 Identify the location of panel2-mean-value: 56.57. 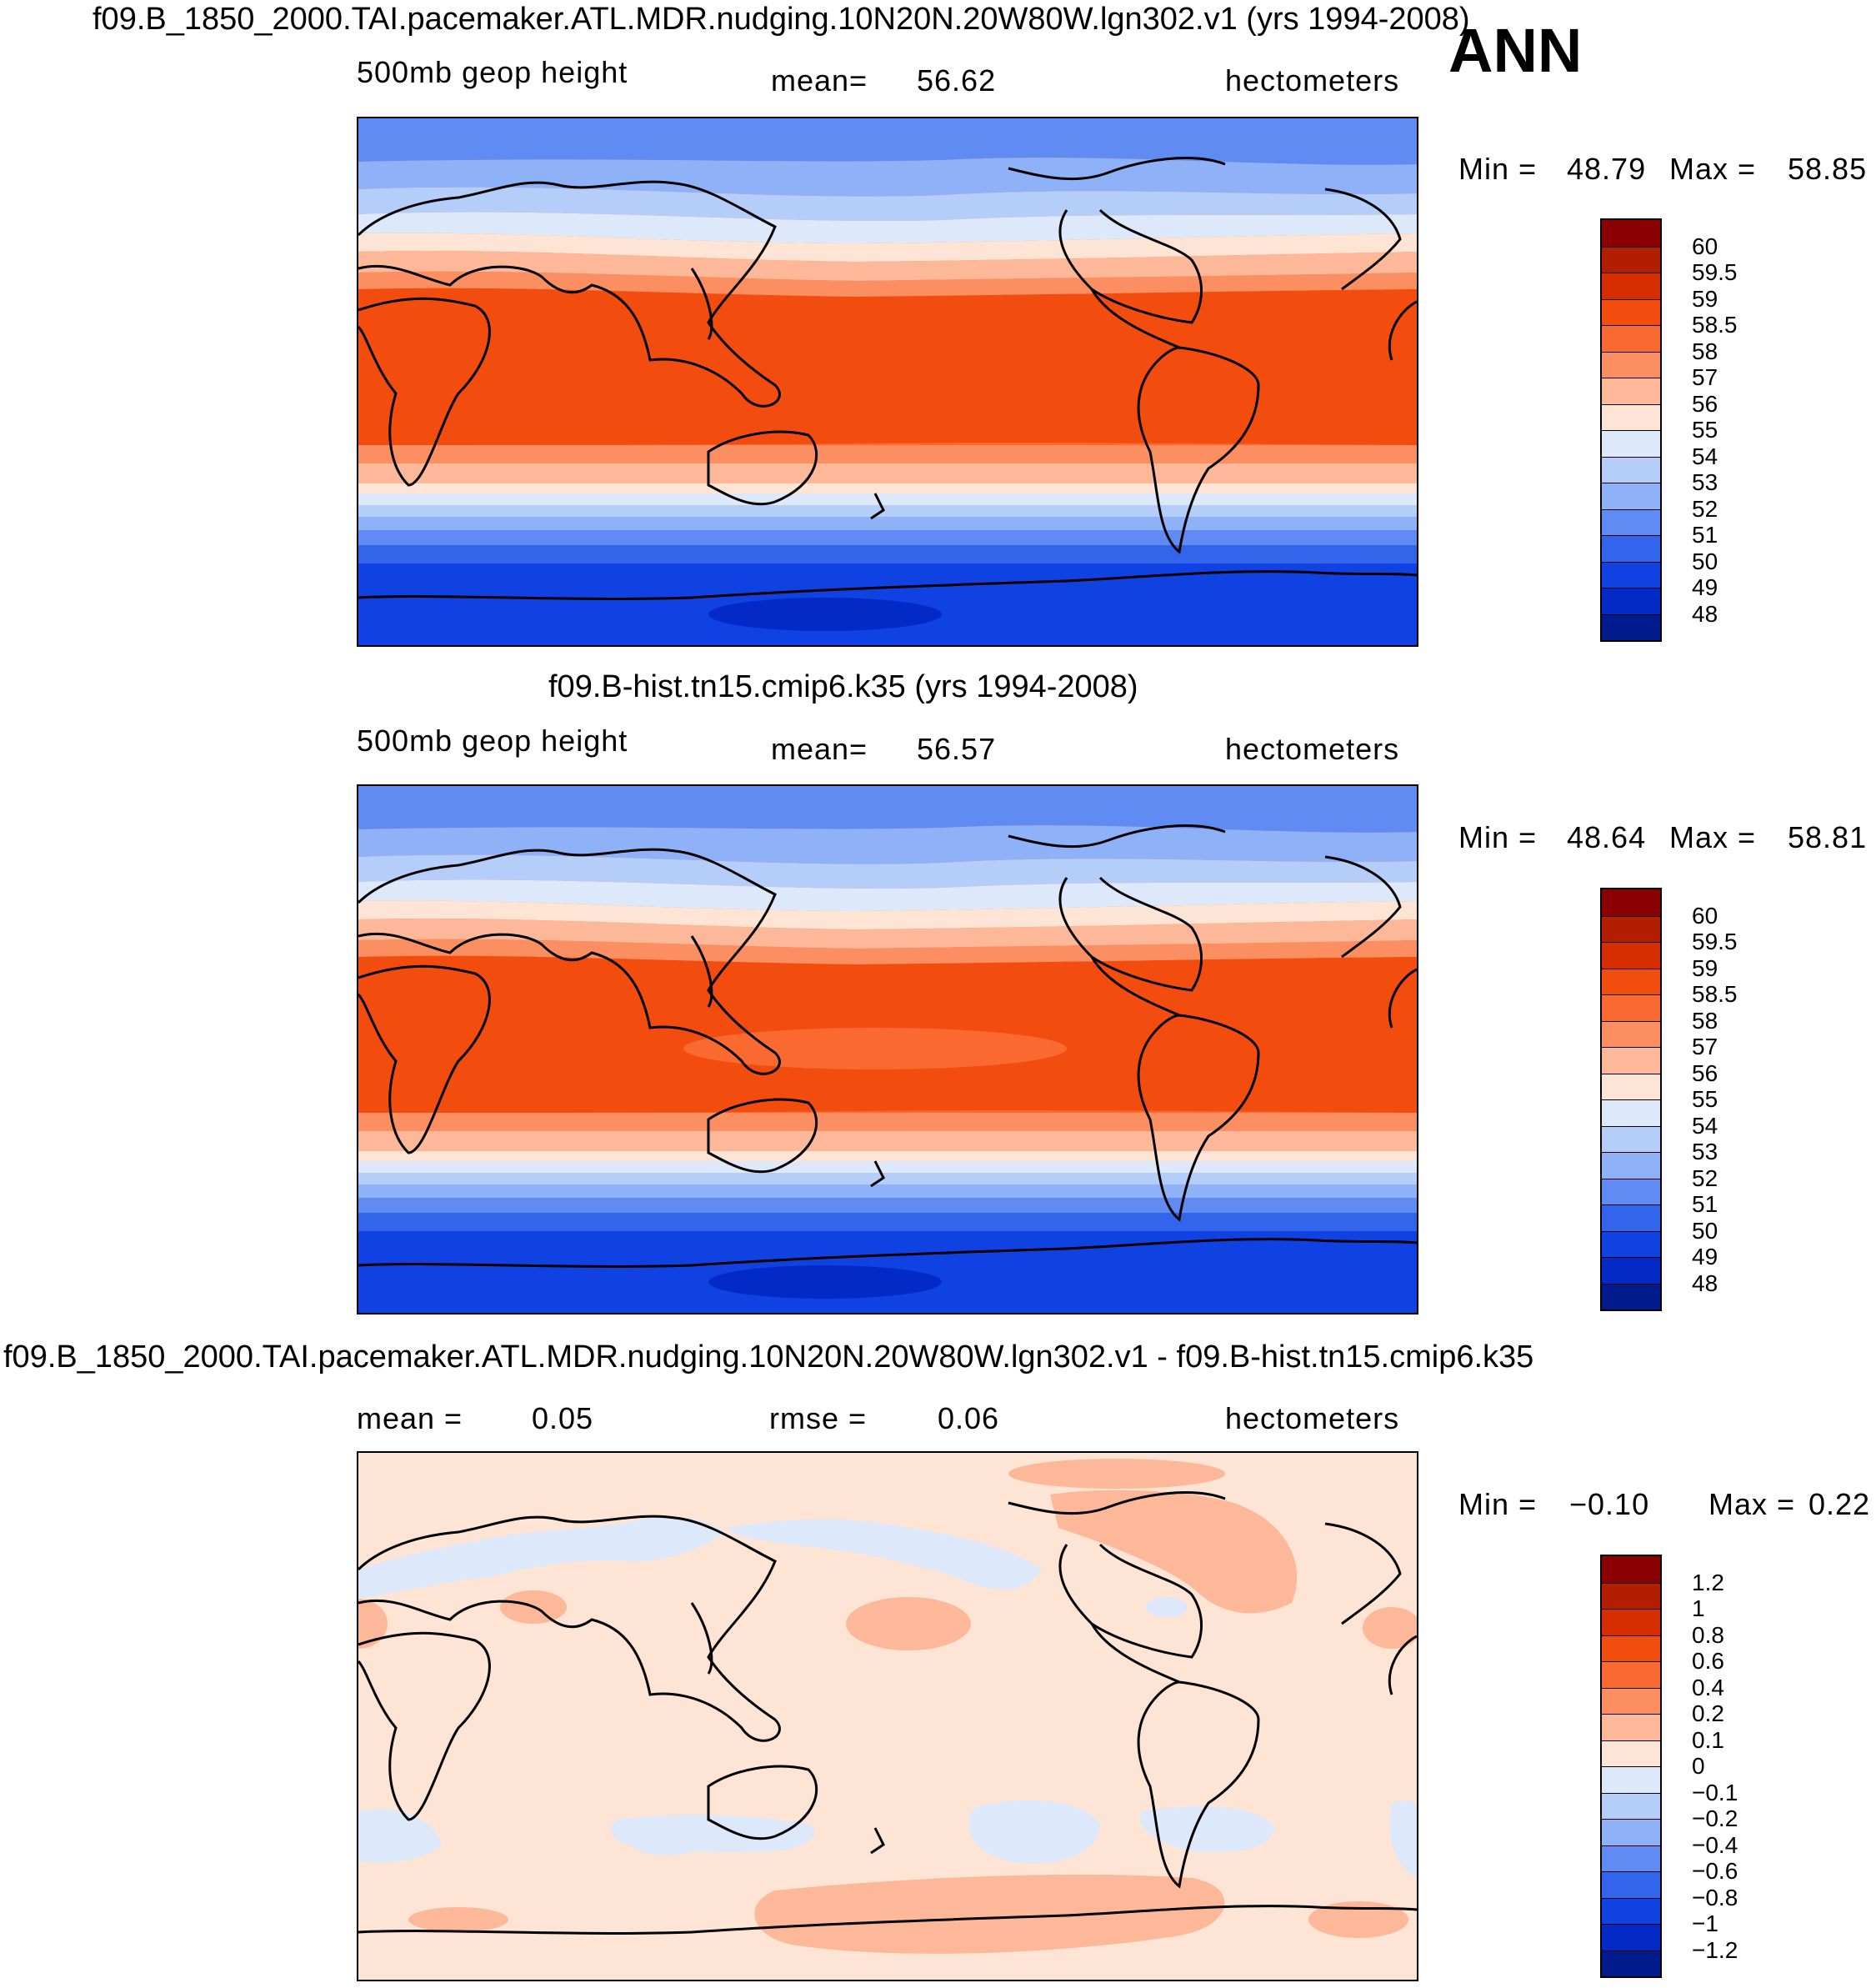
(957, 749).